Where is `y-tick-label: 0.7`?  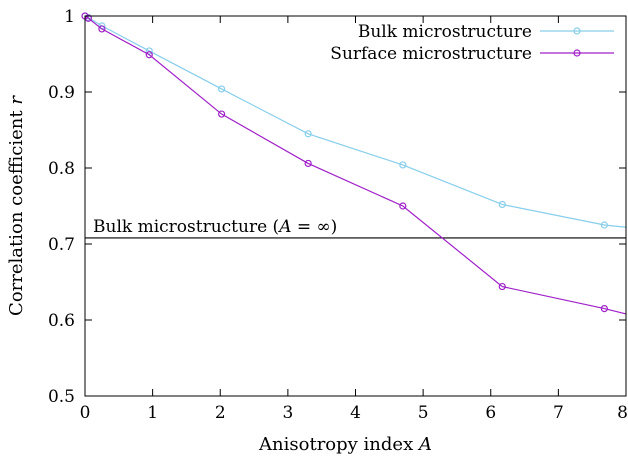 y-tick-label: 0.7 is located at coordinates (61, 245).